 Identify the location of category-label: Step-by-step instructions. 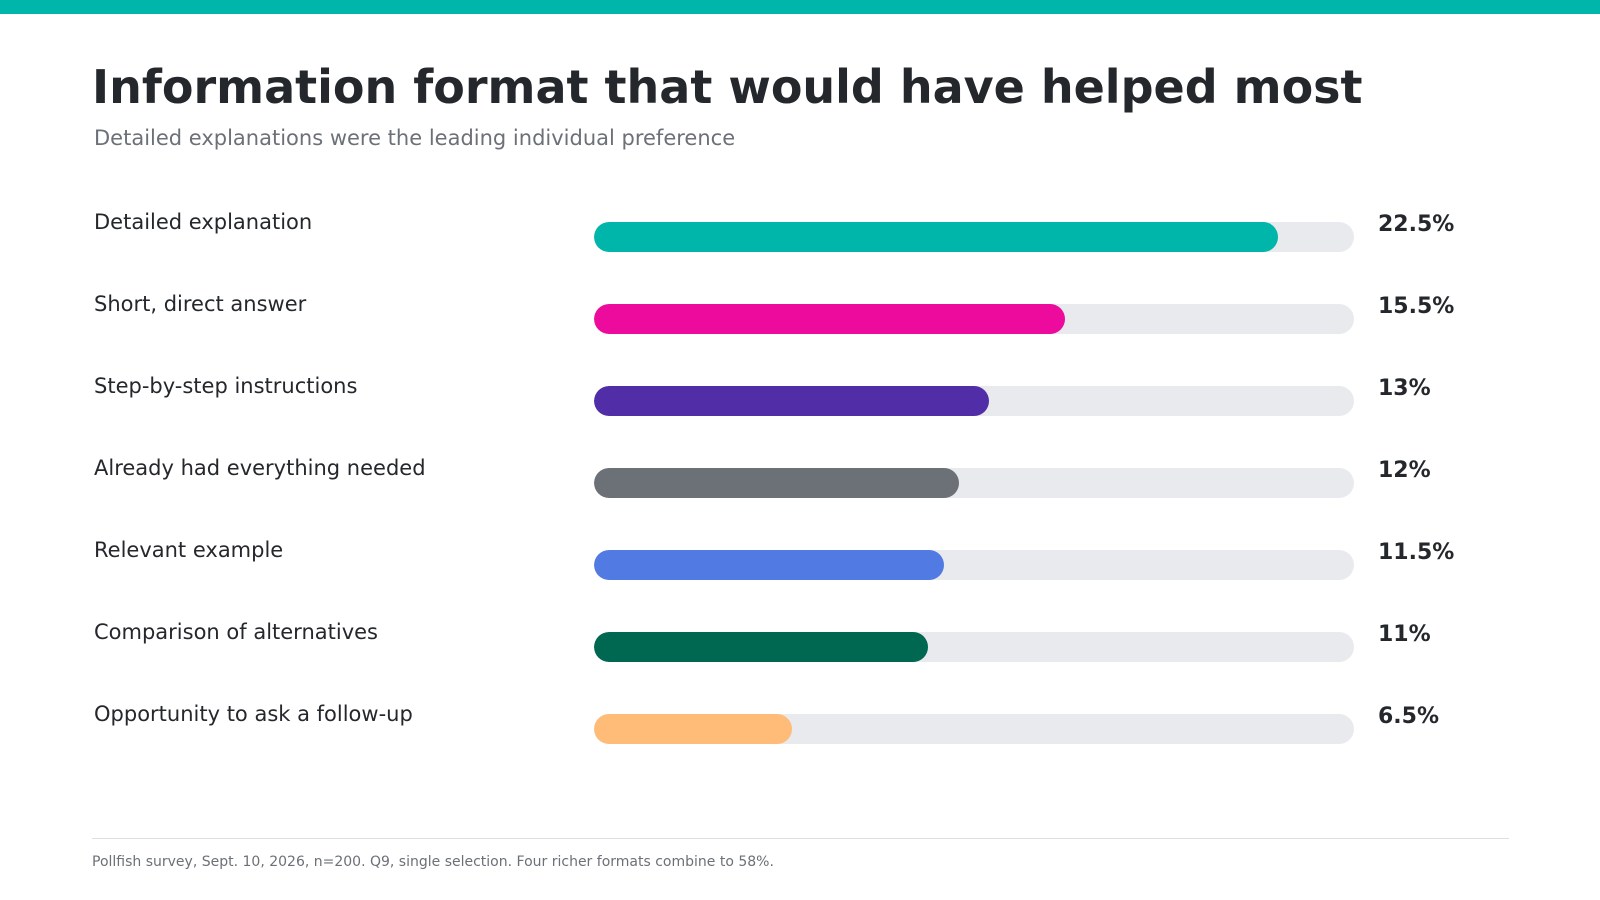
(226, 386).